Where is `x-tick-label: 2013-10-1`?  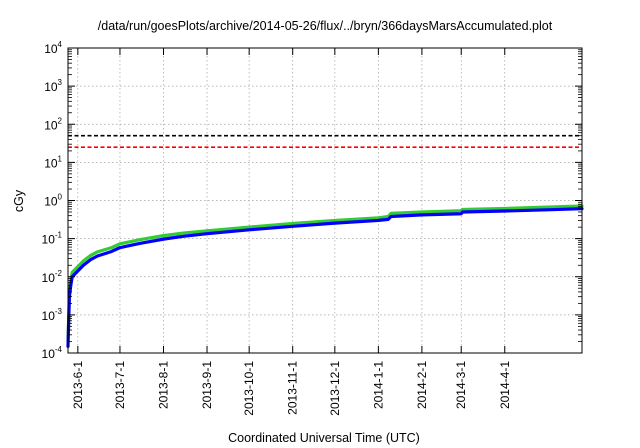 x-tick-label: 2013-10-1 is located at coordinates (249, 388).